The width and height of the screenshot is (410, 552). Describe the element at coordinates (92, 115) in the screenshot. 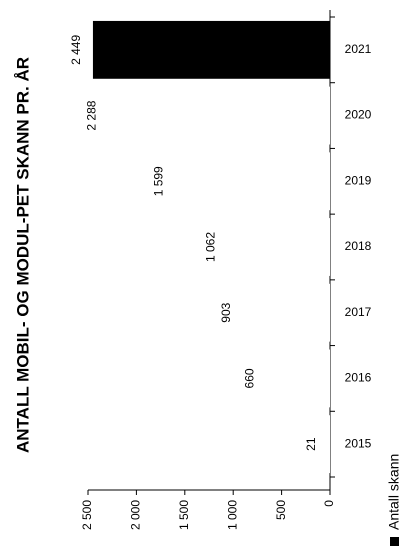

I see `data-label: 2 288` at that location.